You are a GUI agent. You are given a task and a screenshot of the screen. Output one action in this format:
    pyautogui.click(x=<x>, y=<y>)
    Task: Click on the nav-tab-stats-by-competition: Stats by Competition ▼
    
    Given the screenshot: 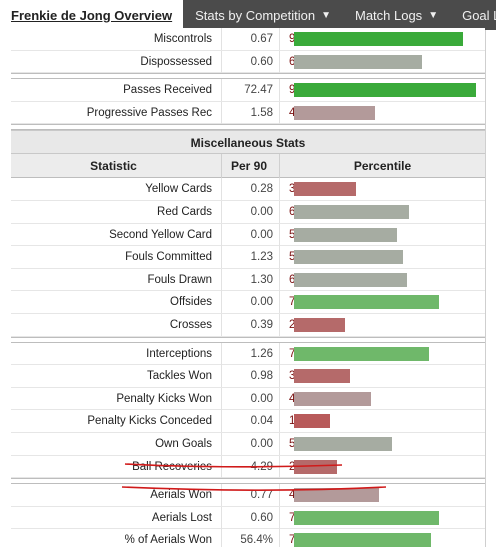 What is the action you would take?
    pyautogui.click(x=263, y=15)
    